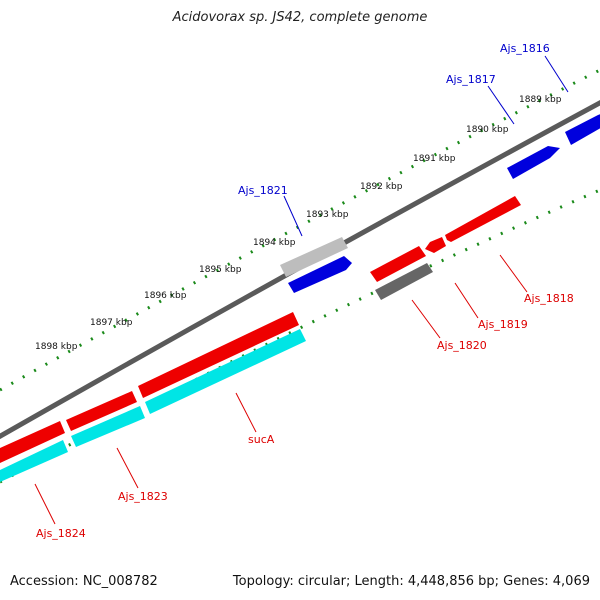 The height and width of the screenshot is (600, 600). I want to click on label-ajs-1821: Ajs_1821, so click(263, 190).